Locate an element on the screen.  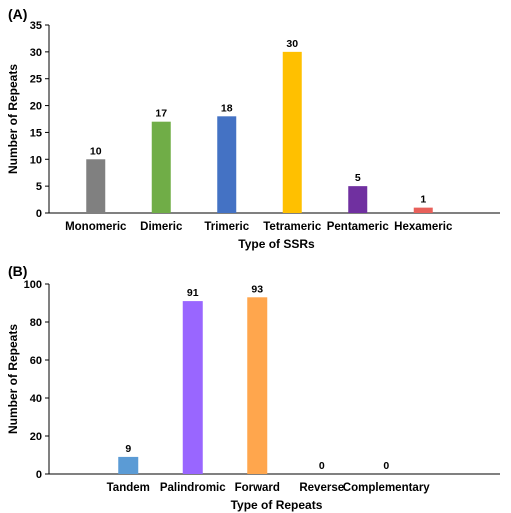
panel-label: (A) is located at coordinates (17, 14).